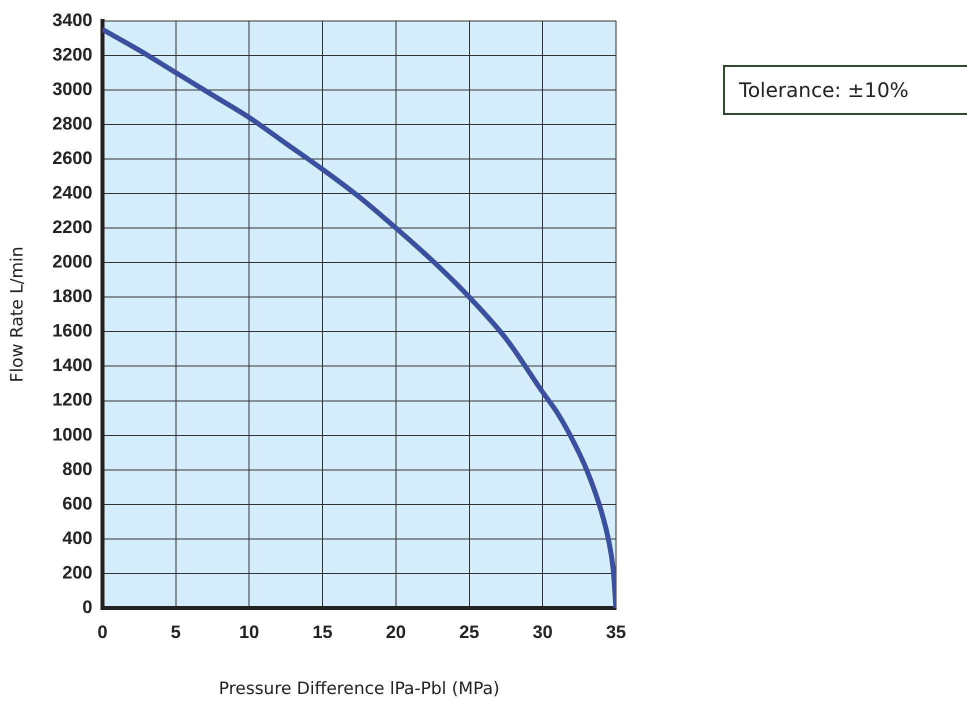  What do you see at coordinates (396, 632) in the screenshot?
I see `x-tick-label: 20` at bounding box center [396, 632].